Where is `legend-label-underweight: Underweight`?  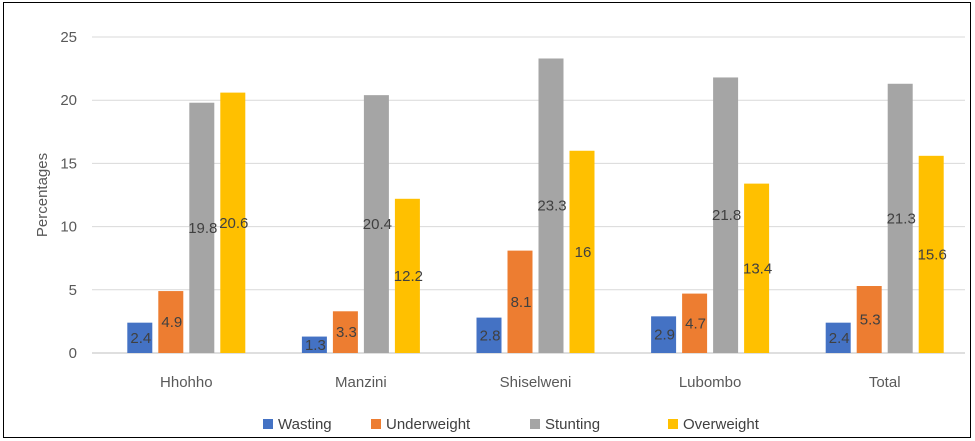 legend-label-underweight: Underweight is located at coordinates (428, 424).